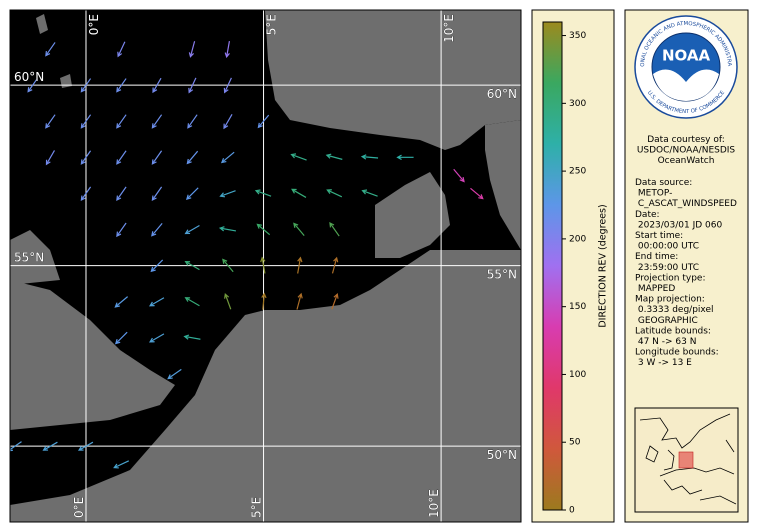  What do you see at coordinates (393, 80) in the screenshot?
I see `norway` at bounding box center [393, 80].